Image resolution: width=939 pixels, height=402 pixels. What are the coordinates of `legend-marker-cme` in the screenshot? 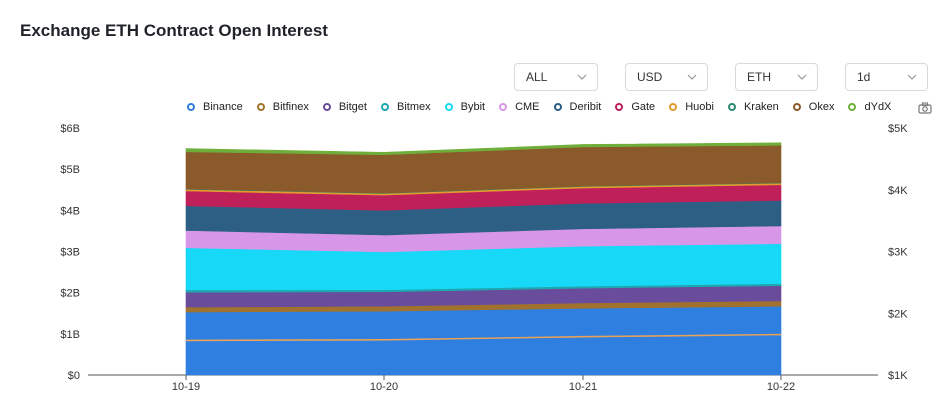 It's located at (503, 107).